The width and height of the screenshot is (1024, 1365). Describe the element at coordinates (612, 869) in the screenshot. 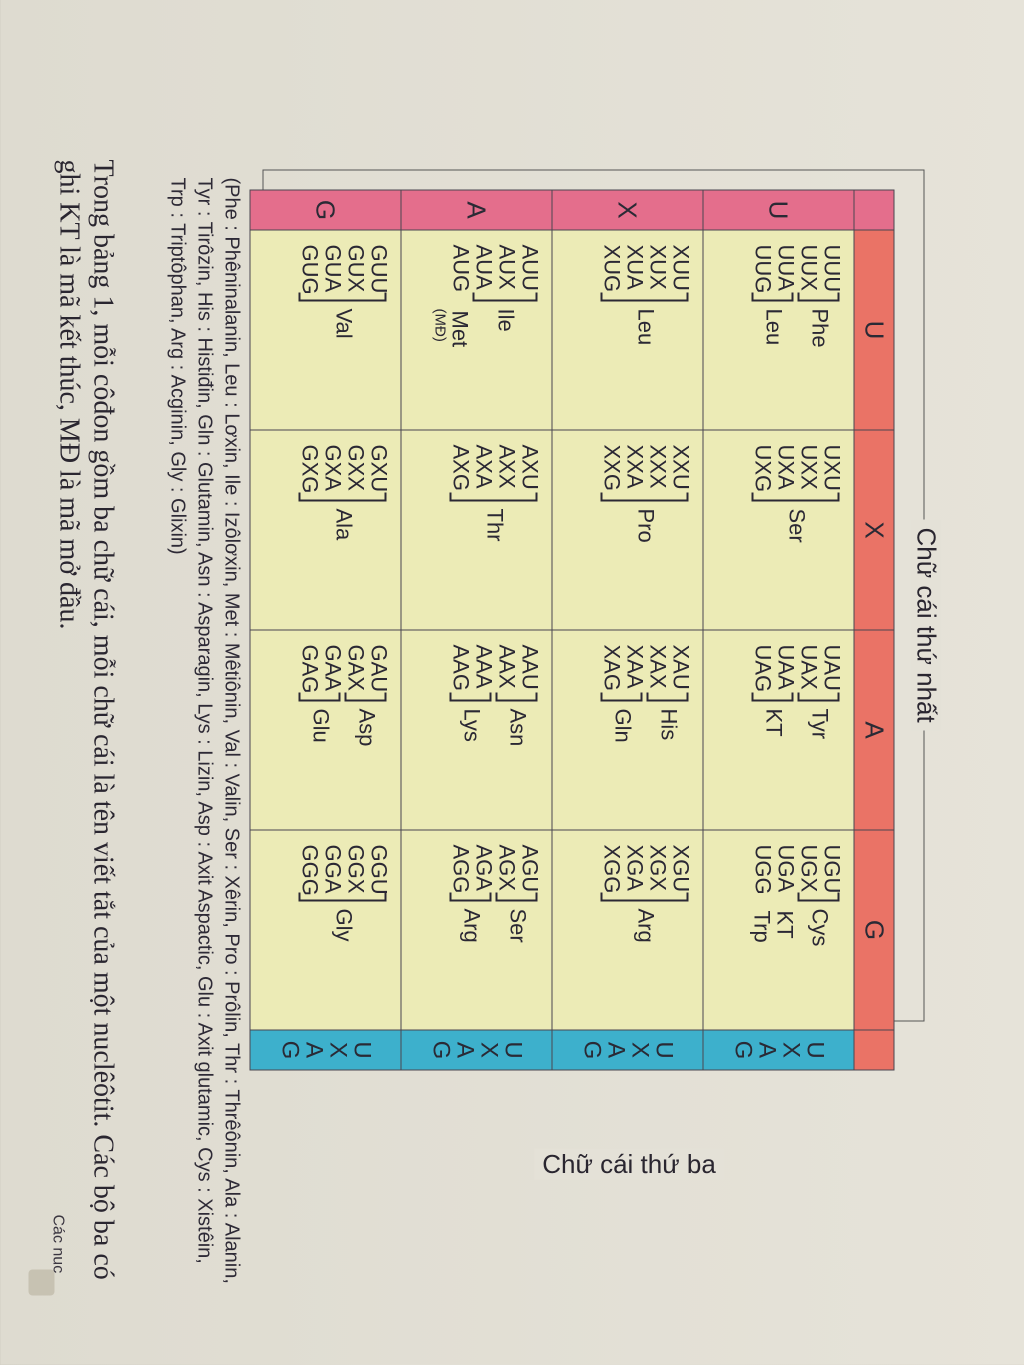

I see `codon: XGG` at that location.